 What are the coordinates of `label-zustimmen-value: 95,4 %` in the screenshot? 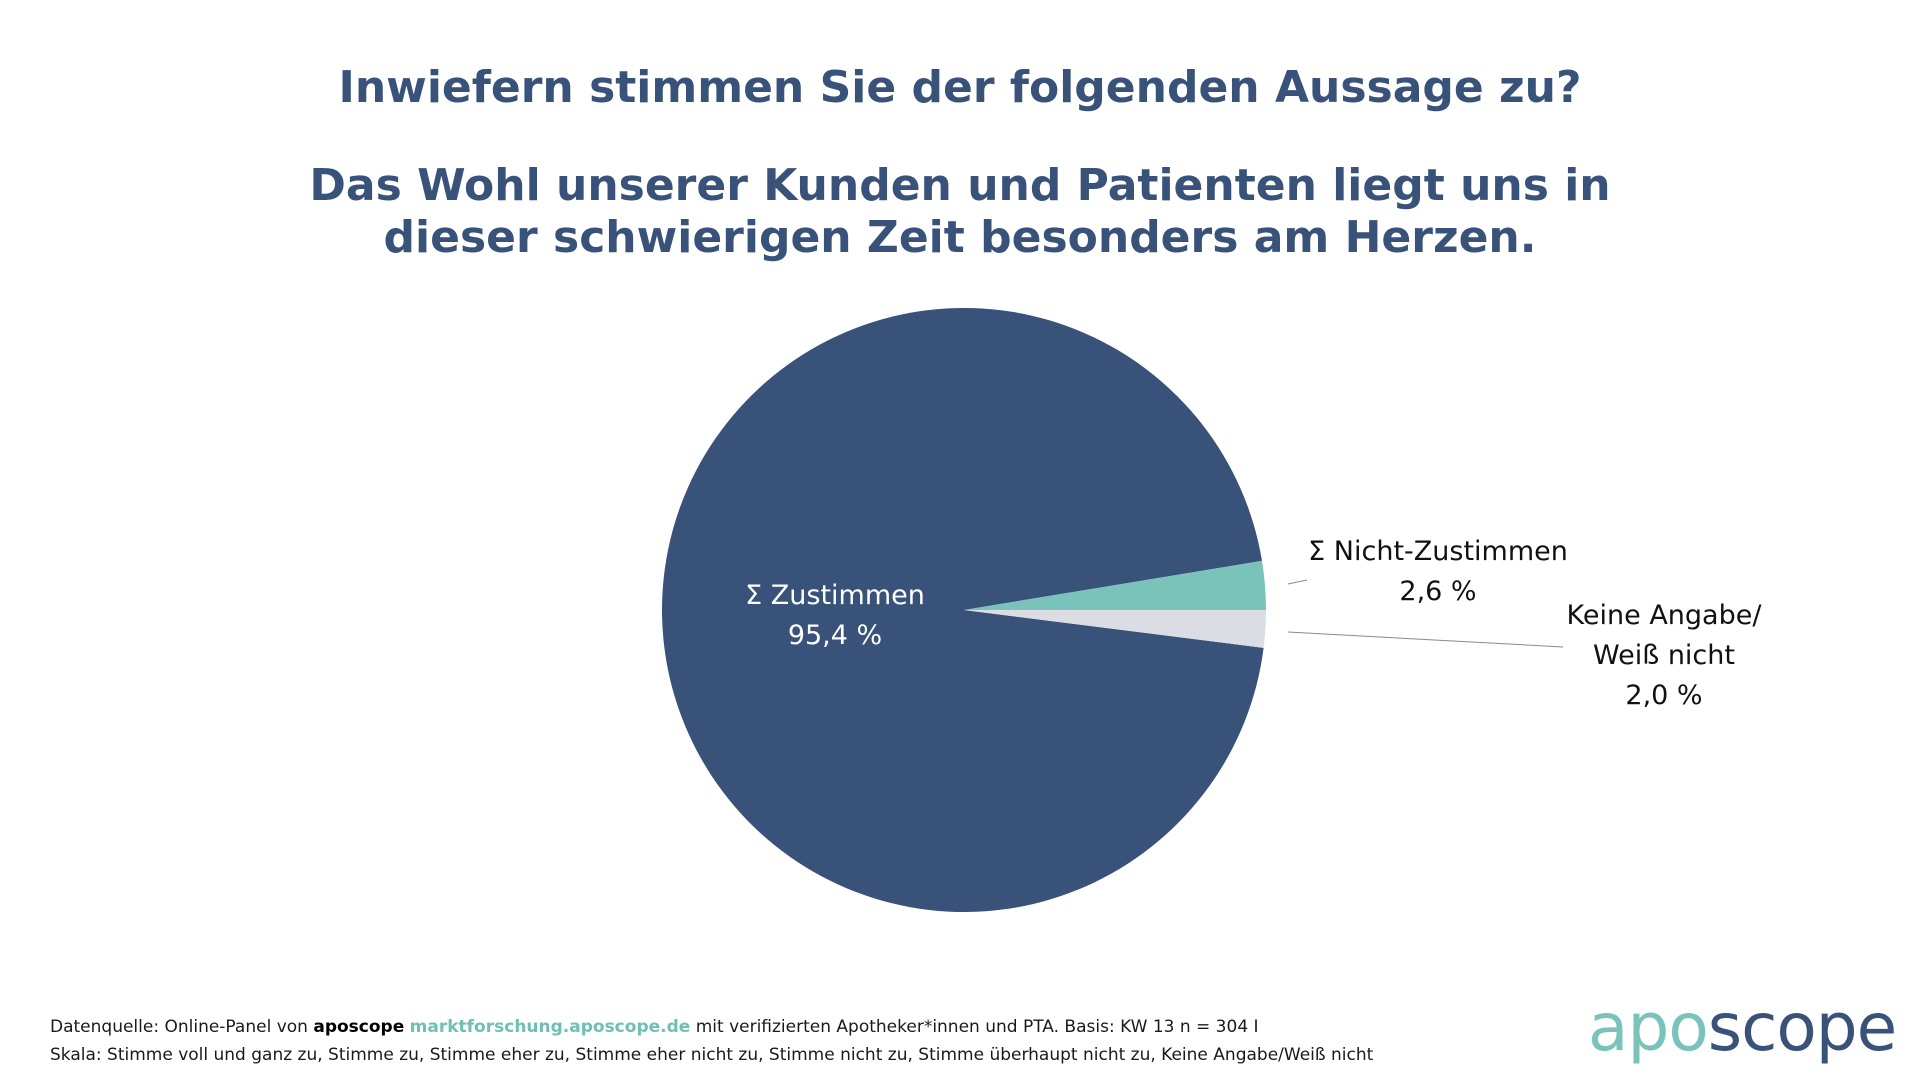 It's located at (835, 635).